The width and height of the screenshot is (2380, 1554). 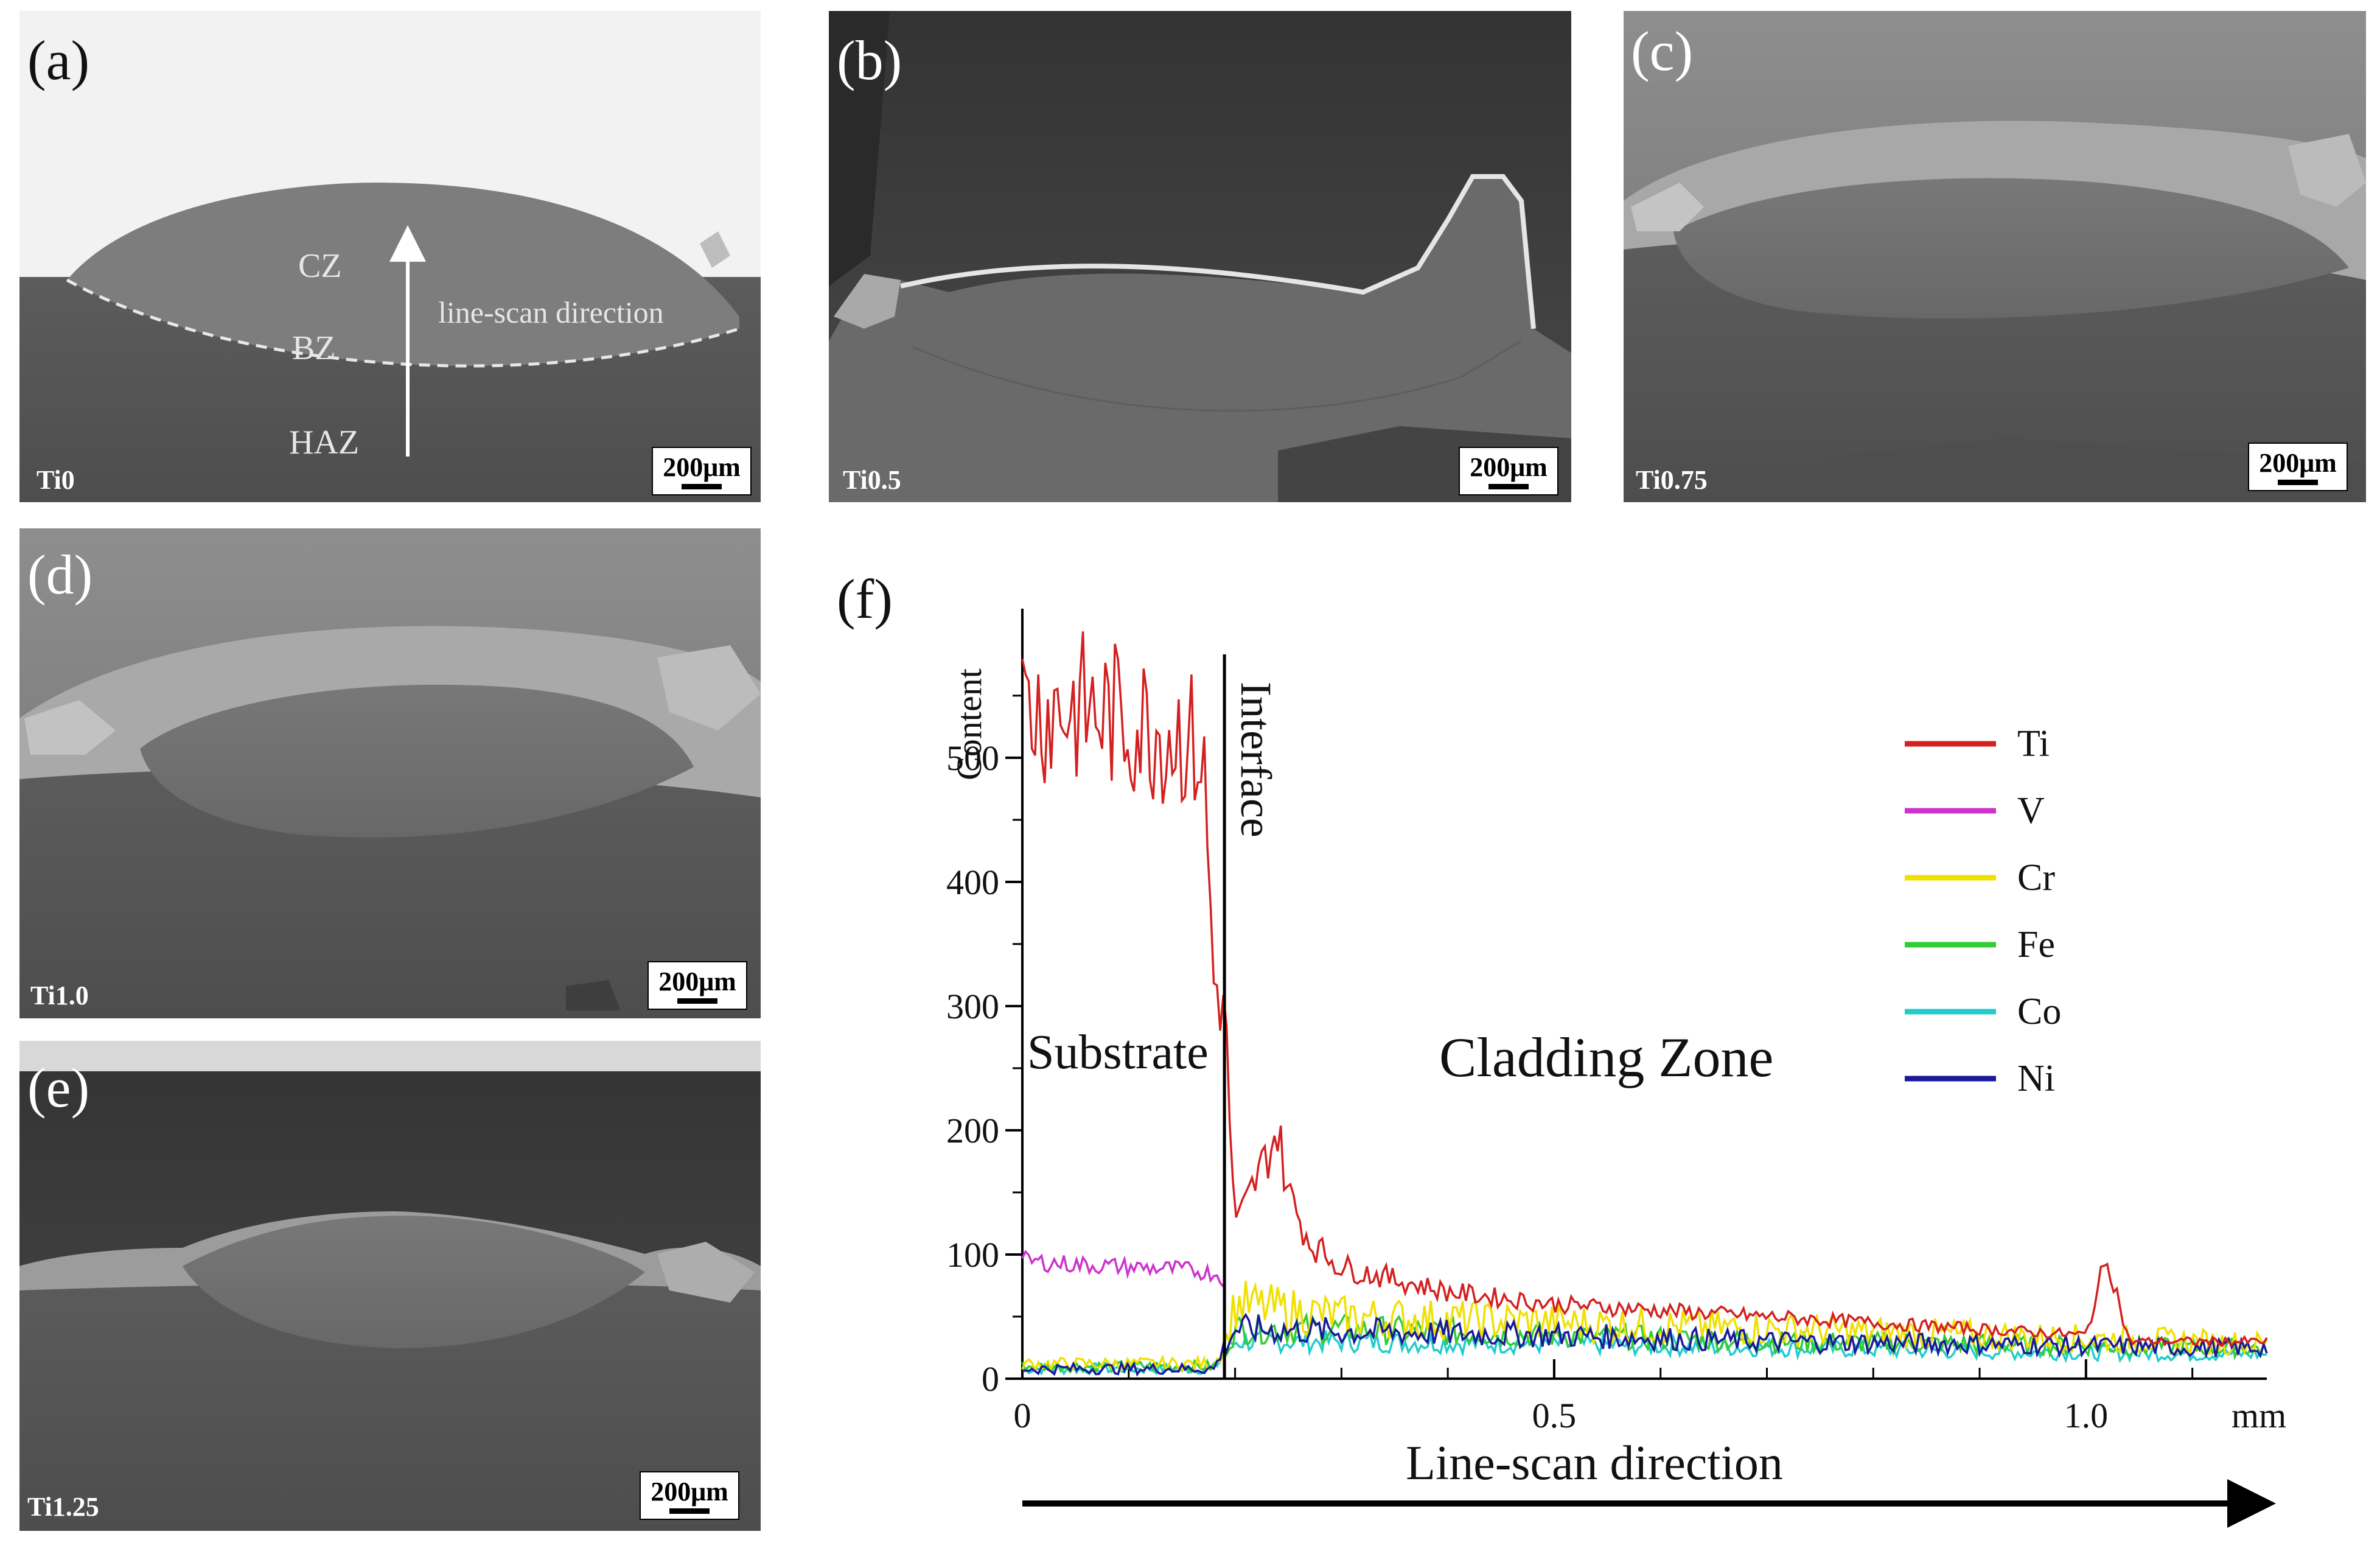 What do you see at coordinates (869, 60) in the screenshot?
I see `panel-b-letter: (b)` at bounding box center [869, 60].